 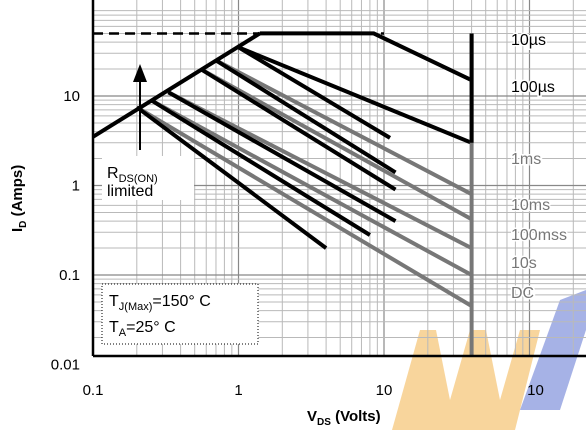 What do you see at coordinates (533, 87) in the screenshot?
I see `series-label-100µs: 100µs` at bounding box center [533, 87].